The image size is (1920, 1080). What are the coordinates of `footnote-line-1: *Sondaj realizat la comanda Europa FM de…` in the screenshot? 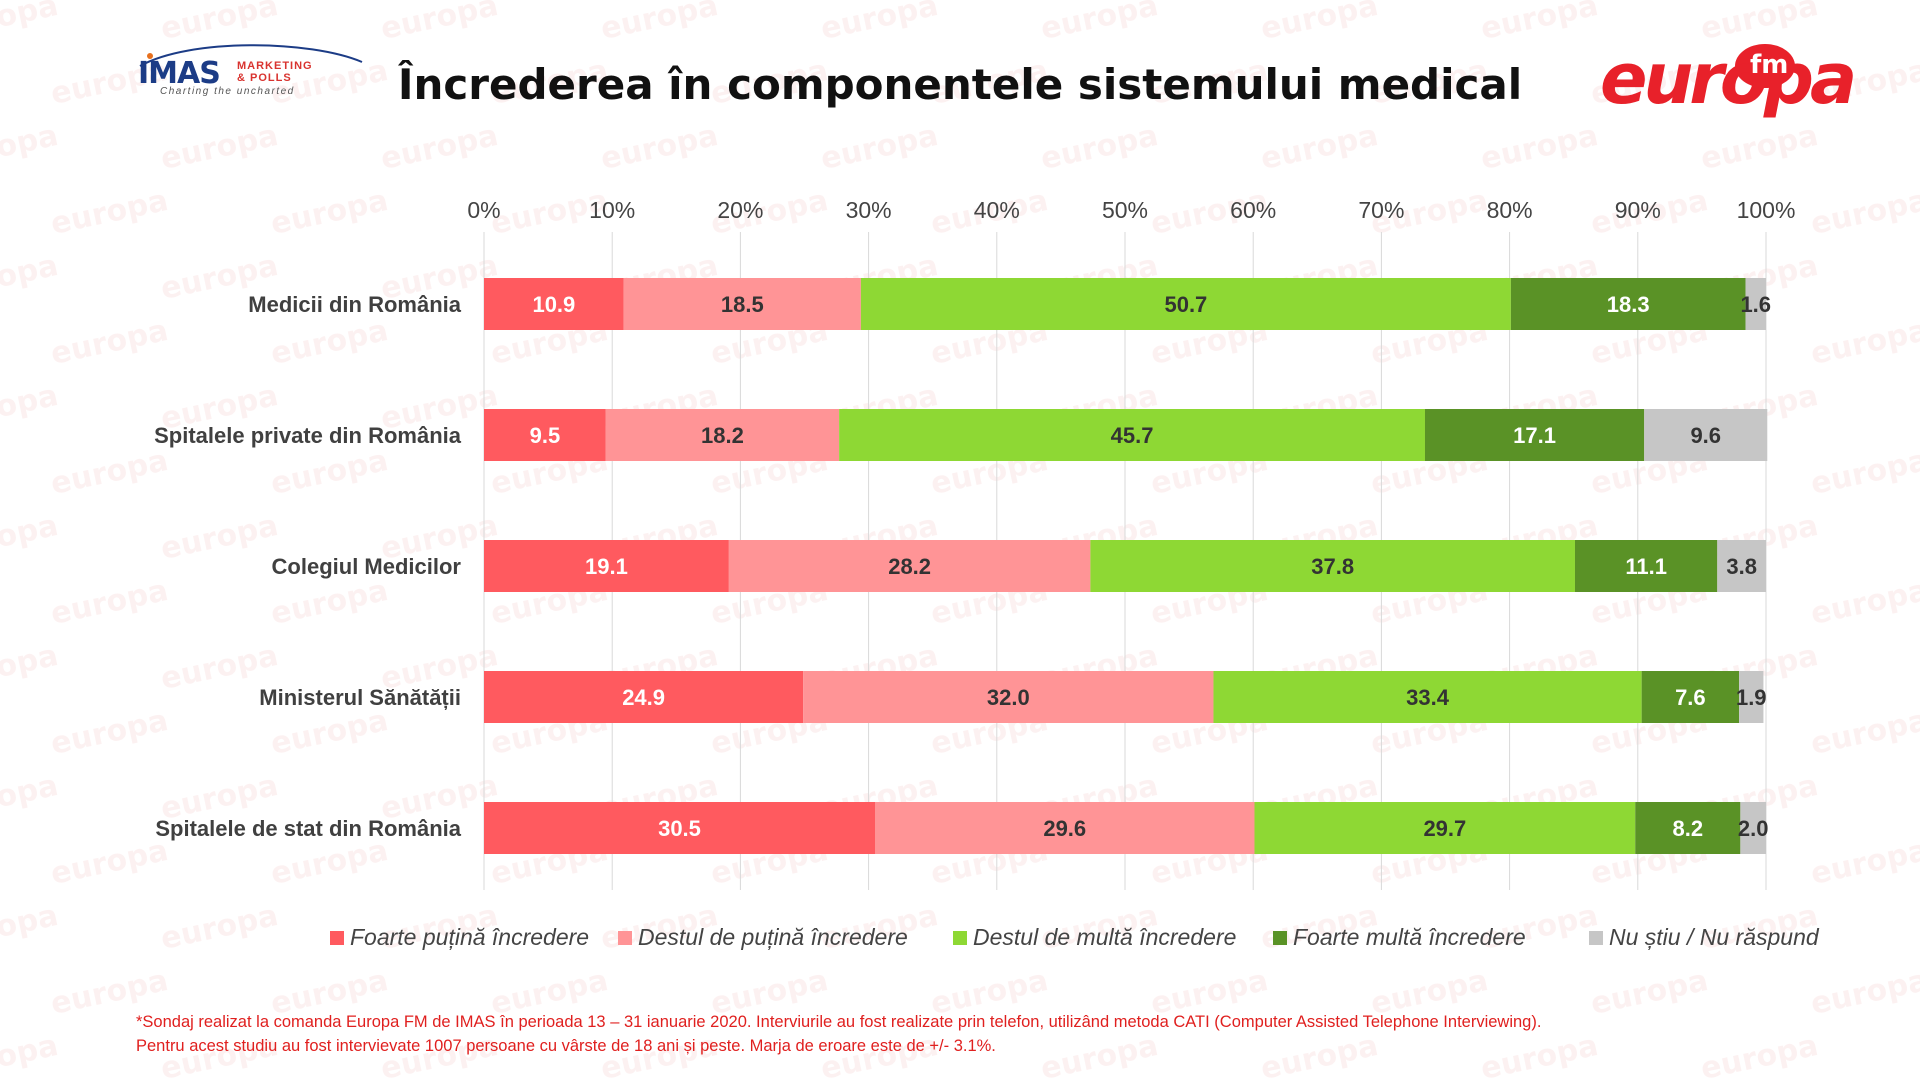 It's located at (839, 1022).